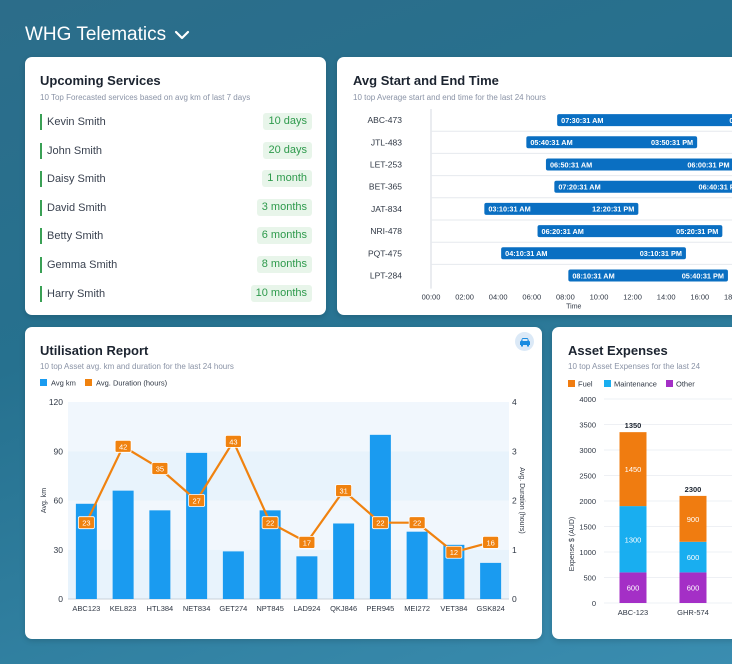 This screenshot has height=664, width=732. What do you see at coordinates (88, 382) in the screenshot?
I see `legend-swatch-duration` at bounding box center [88, 382].